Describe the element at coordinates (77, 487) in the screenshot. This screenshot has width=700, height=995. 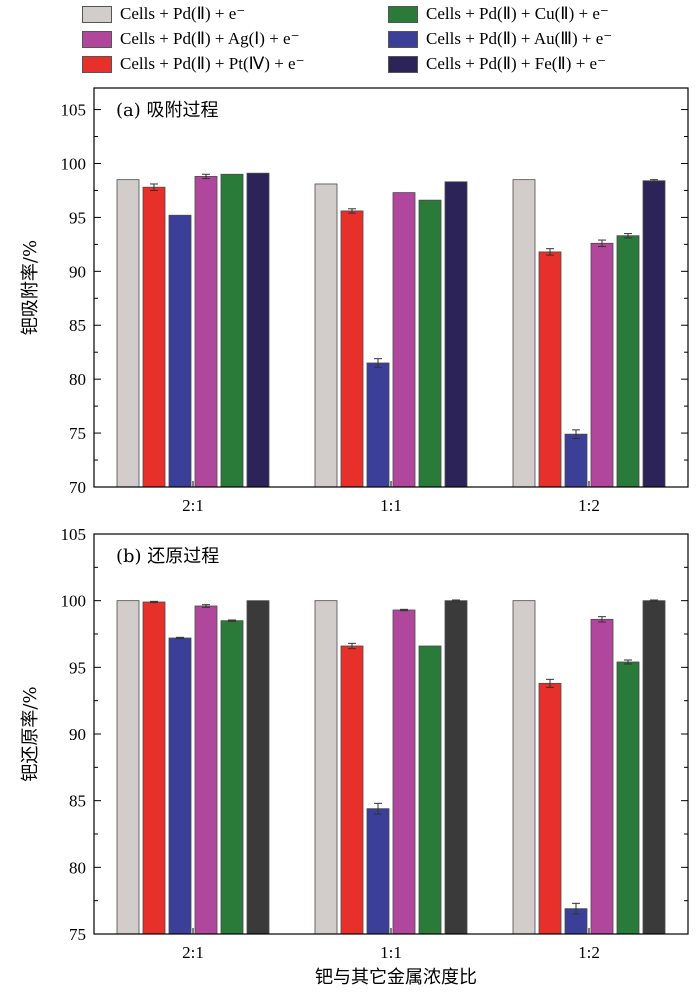
I see `y-tick-label: 70` at that location.